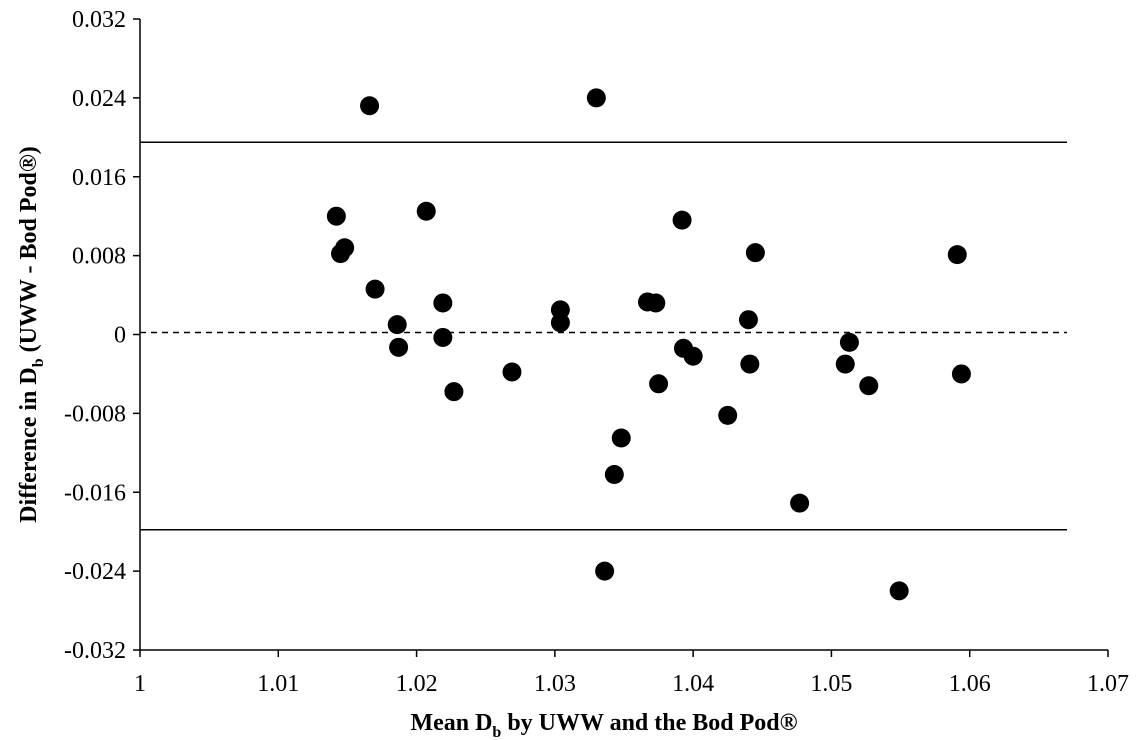  What do you see at coordinates (120, 336) in the screenshot?
I see `y-tick-label: 0` at bounding box center [120, 336].